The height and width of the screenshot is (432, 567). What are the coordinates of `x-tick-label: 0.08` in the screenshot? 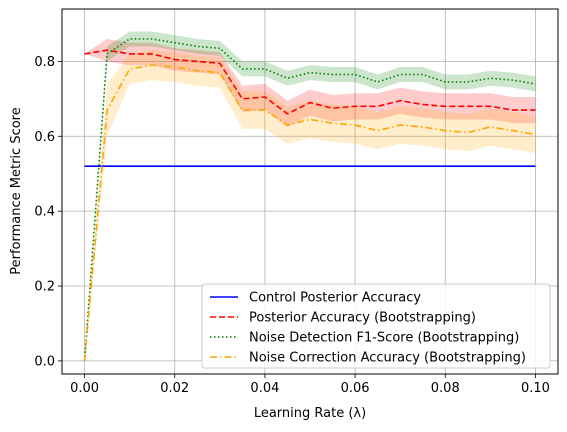 It's located at (445, 388).